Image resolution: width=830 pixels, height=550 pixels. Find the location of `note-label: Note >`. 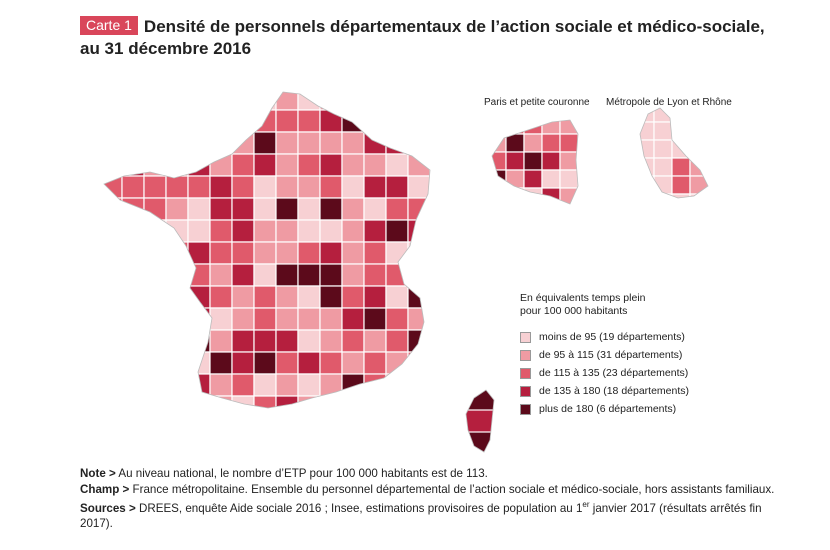

note-label: Note > is located at coordinates (98, 473).